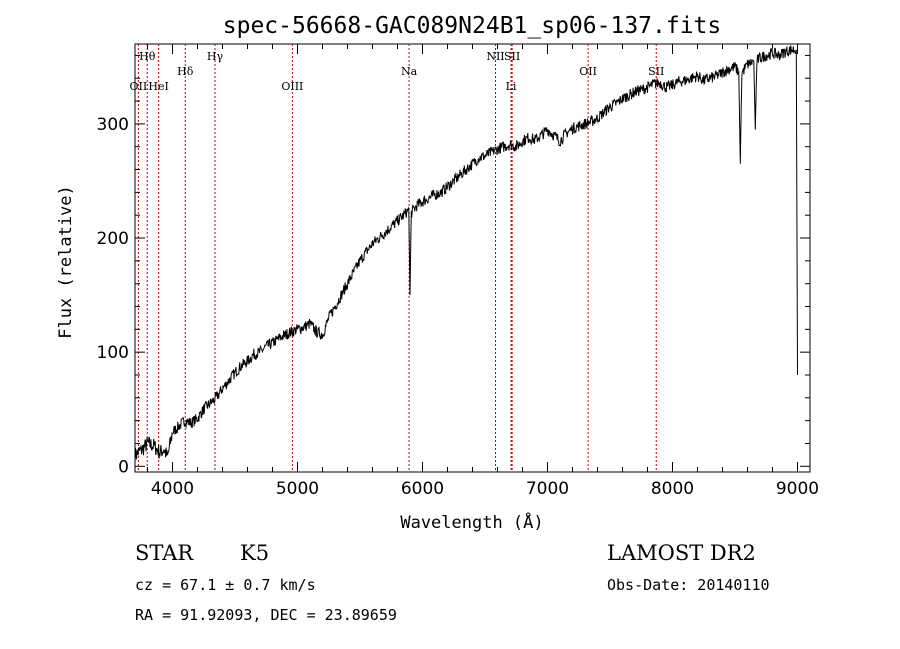  I want to click on line-marker-label: Hγ, so click(215, 56).